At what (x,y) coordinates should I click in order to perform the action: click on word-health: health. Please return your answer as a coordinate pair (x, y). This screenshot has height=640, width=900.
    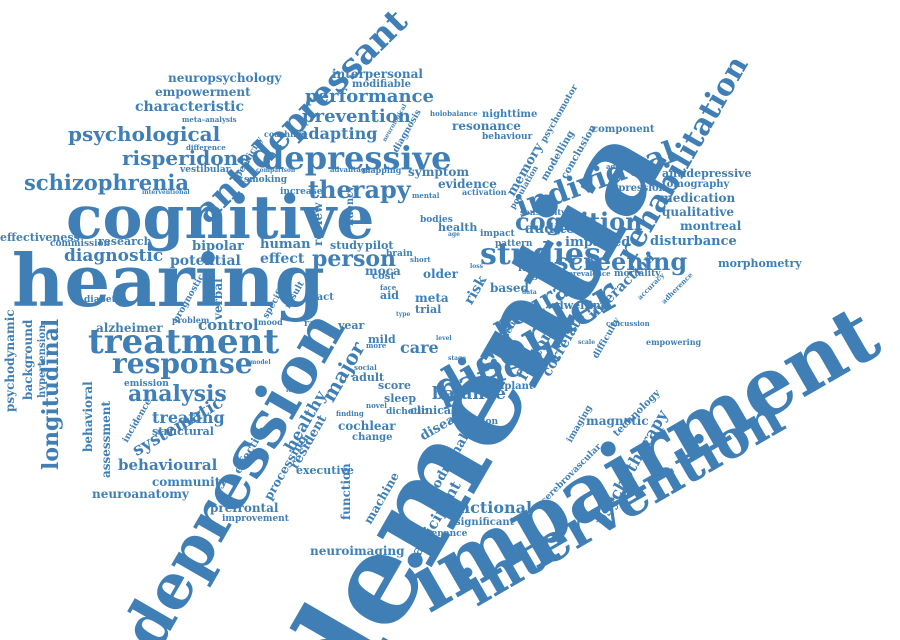
    Looking at the image, I should click on (458, 227).